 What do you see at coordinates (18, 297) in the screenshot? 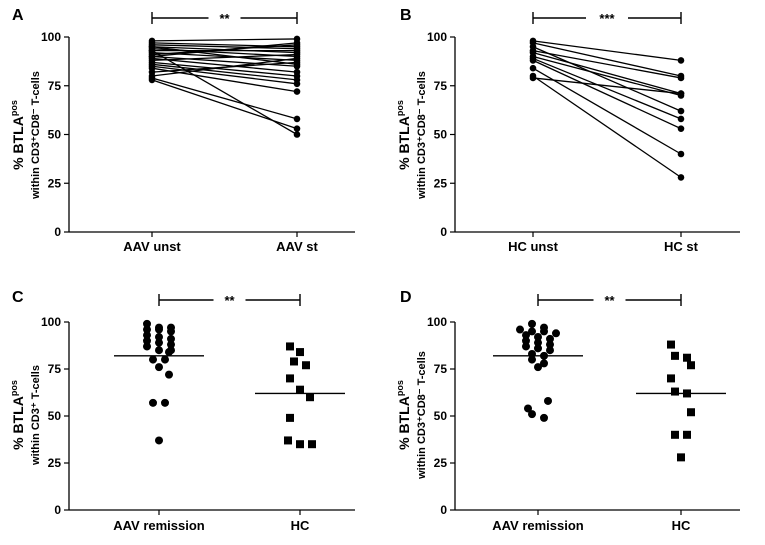
I see `panel-letter: C` at bounding box center [18, 297].